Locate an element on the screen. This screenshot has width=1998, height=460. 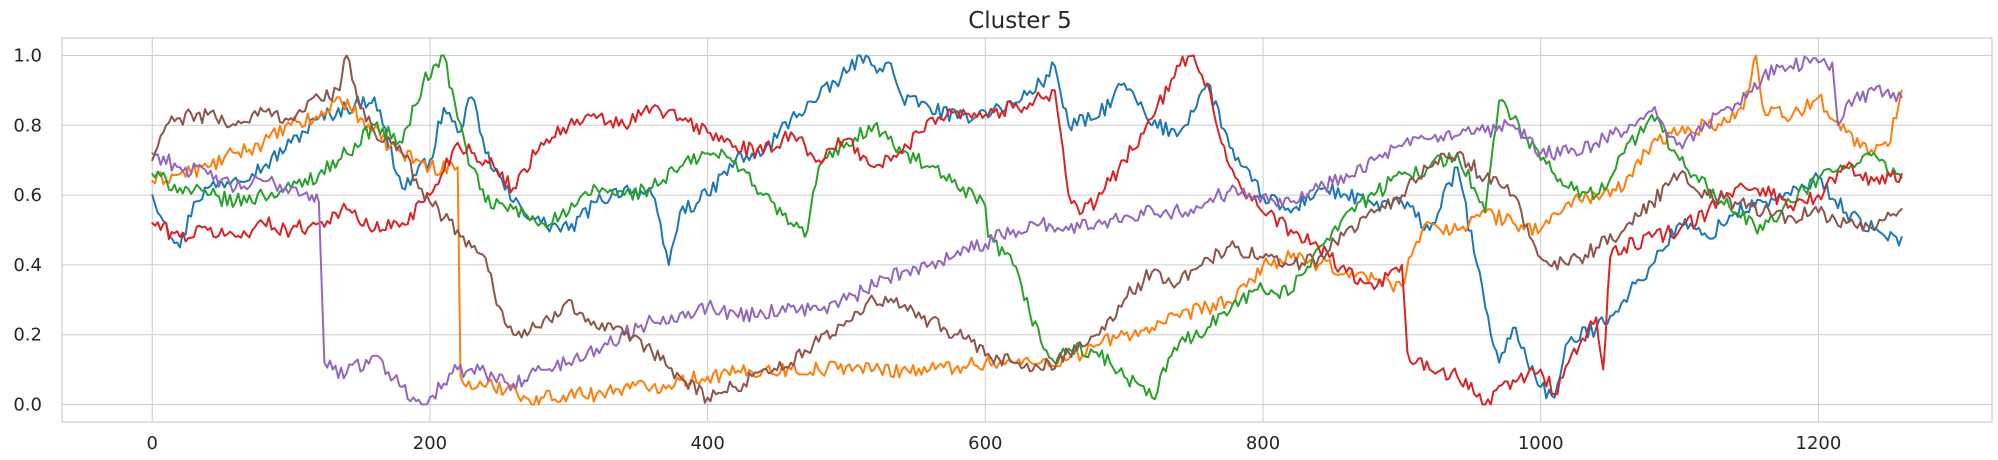
y-tick-label: 0.4 is located at coordinates (27, 265).